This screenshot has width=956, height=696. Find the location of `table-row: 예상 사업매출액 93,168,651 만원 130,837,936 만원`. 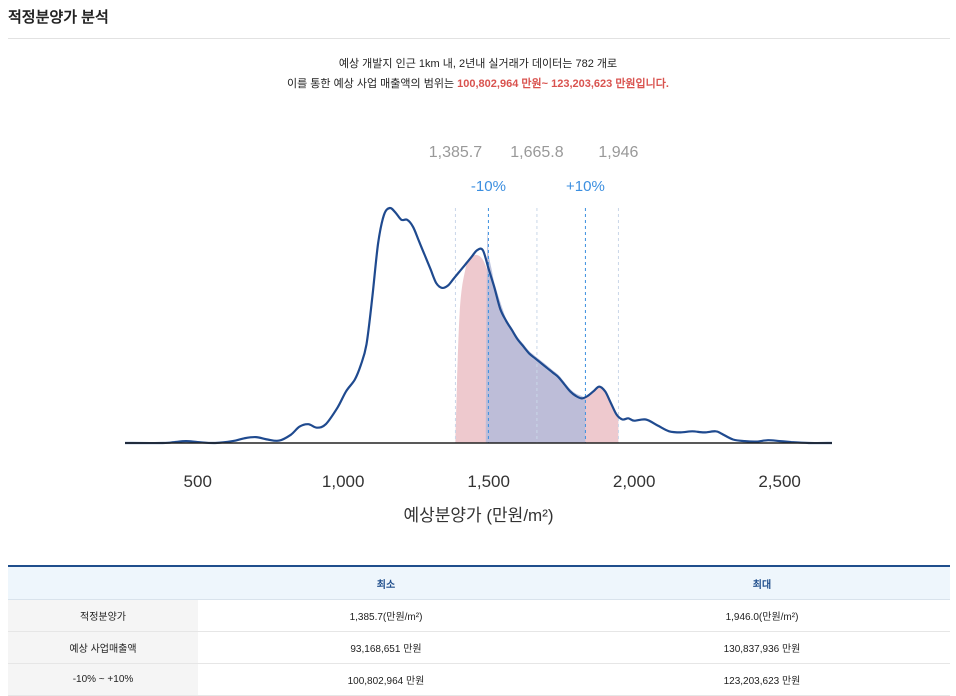

table-row: 예상 사업매출액 93,168,651 만원 130,837,936 만원 is located at coordinates (479, 647).